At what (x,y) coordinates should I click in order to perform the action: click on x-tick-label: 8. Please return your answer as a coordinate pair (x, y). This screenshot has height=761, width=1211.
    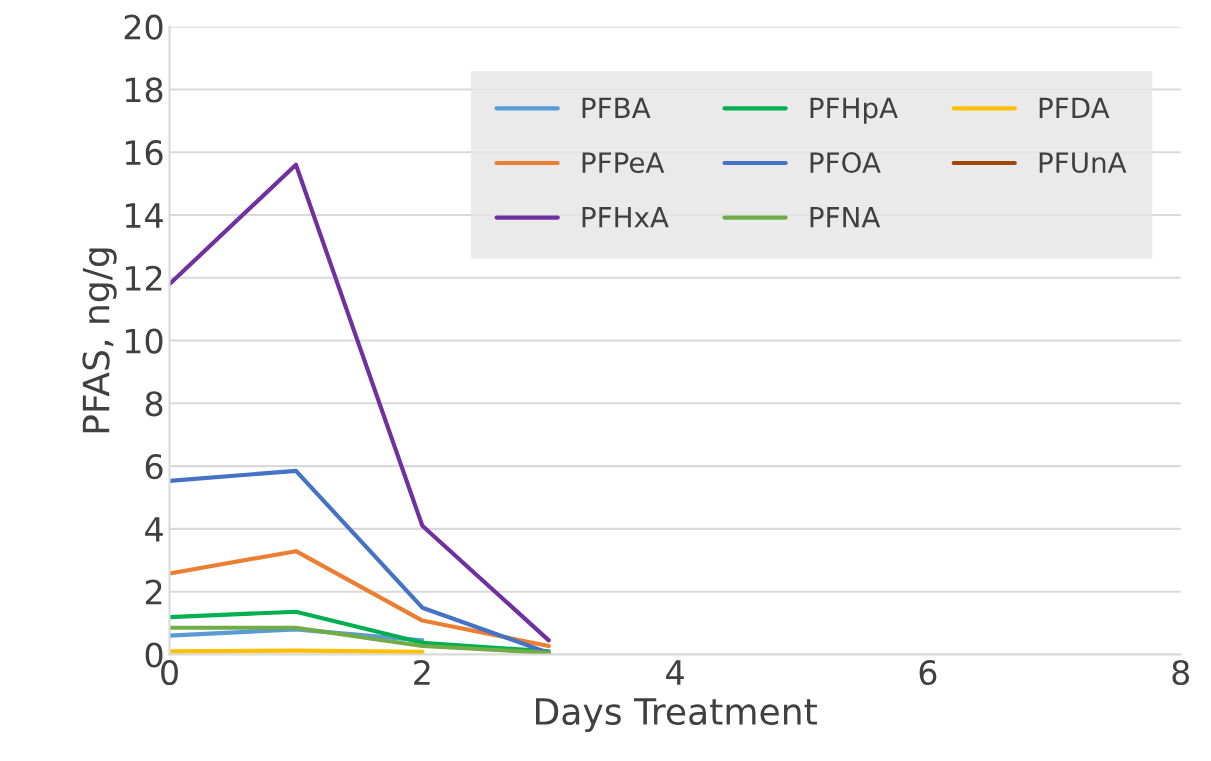
    Looking at the image, I should click on (1181, 672).